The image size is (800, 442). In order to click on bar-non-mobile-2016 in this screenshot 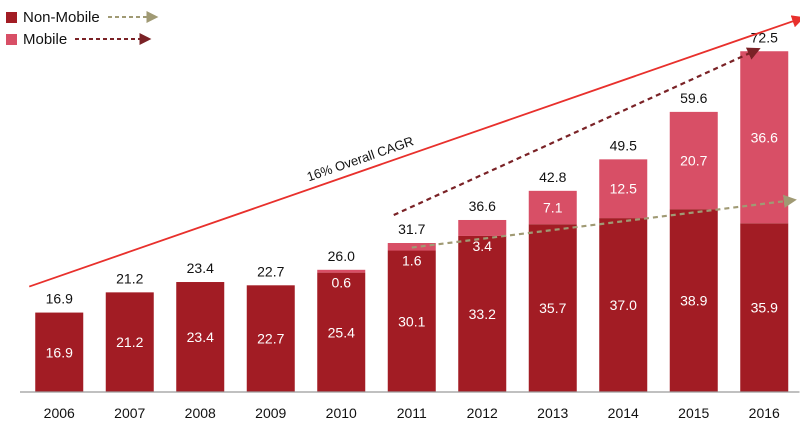, I will do `click(764, 307)`.